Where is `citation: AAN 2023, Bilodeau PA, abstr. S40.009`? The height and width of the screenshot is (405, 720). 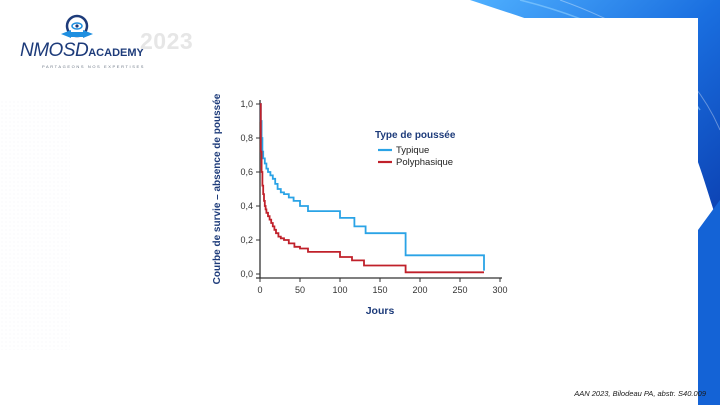
citation: AAN 2023, Bilodeau PA, abstr. S40.009 is located at coordinates (640, 393).